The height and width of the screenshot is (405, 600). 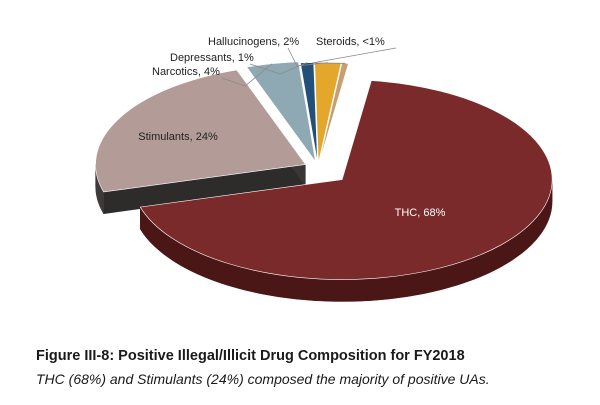 I want to click on data-label-narcotics: Narcotics, 4%, so click(x=186, y=72).